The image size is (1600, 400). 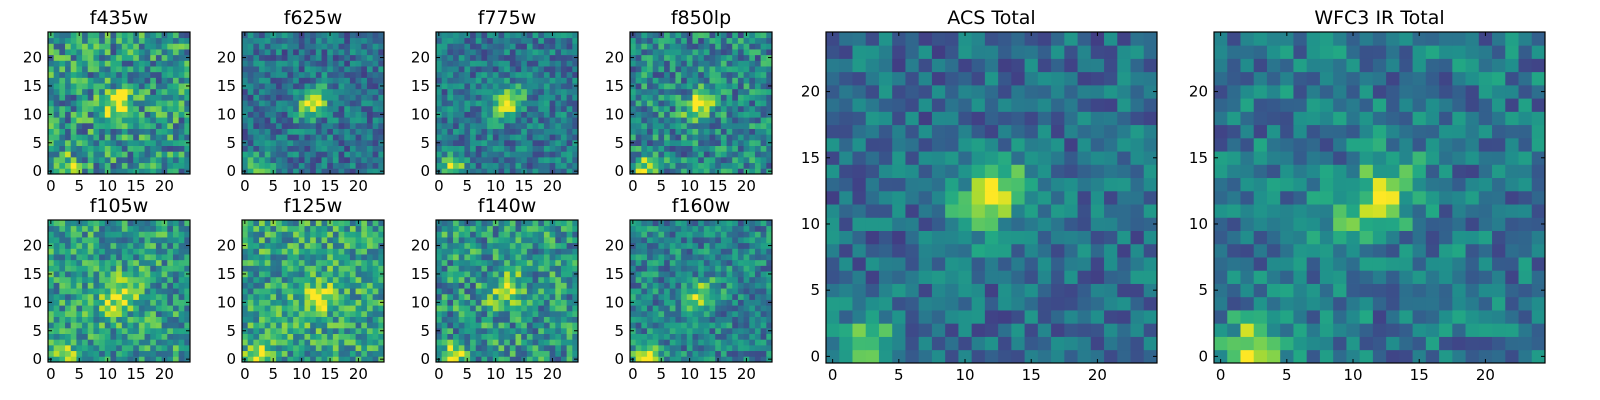 What do you see at coordinates (273, 186) in the screenshot?
I see `x-tick-label: 5` at bounding box center [273, 186].